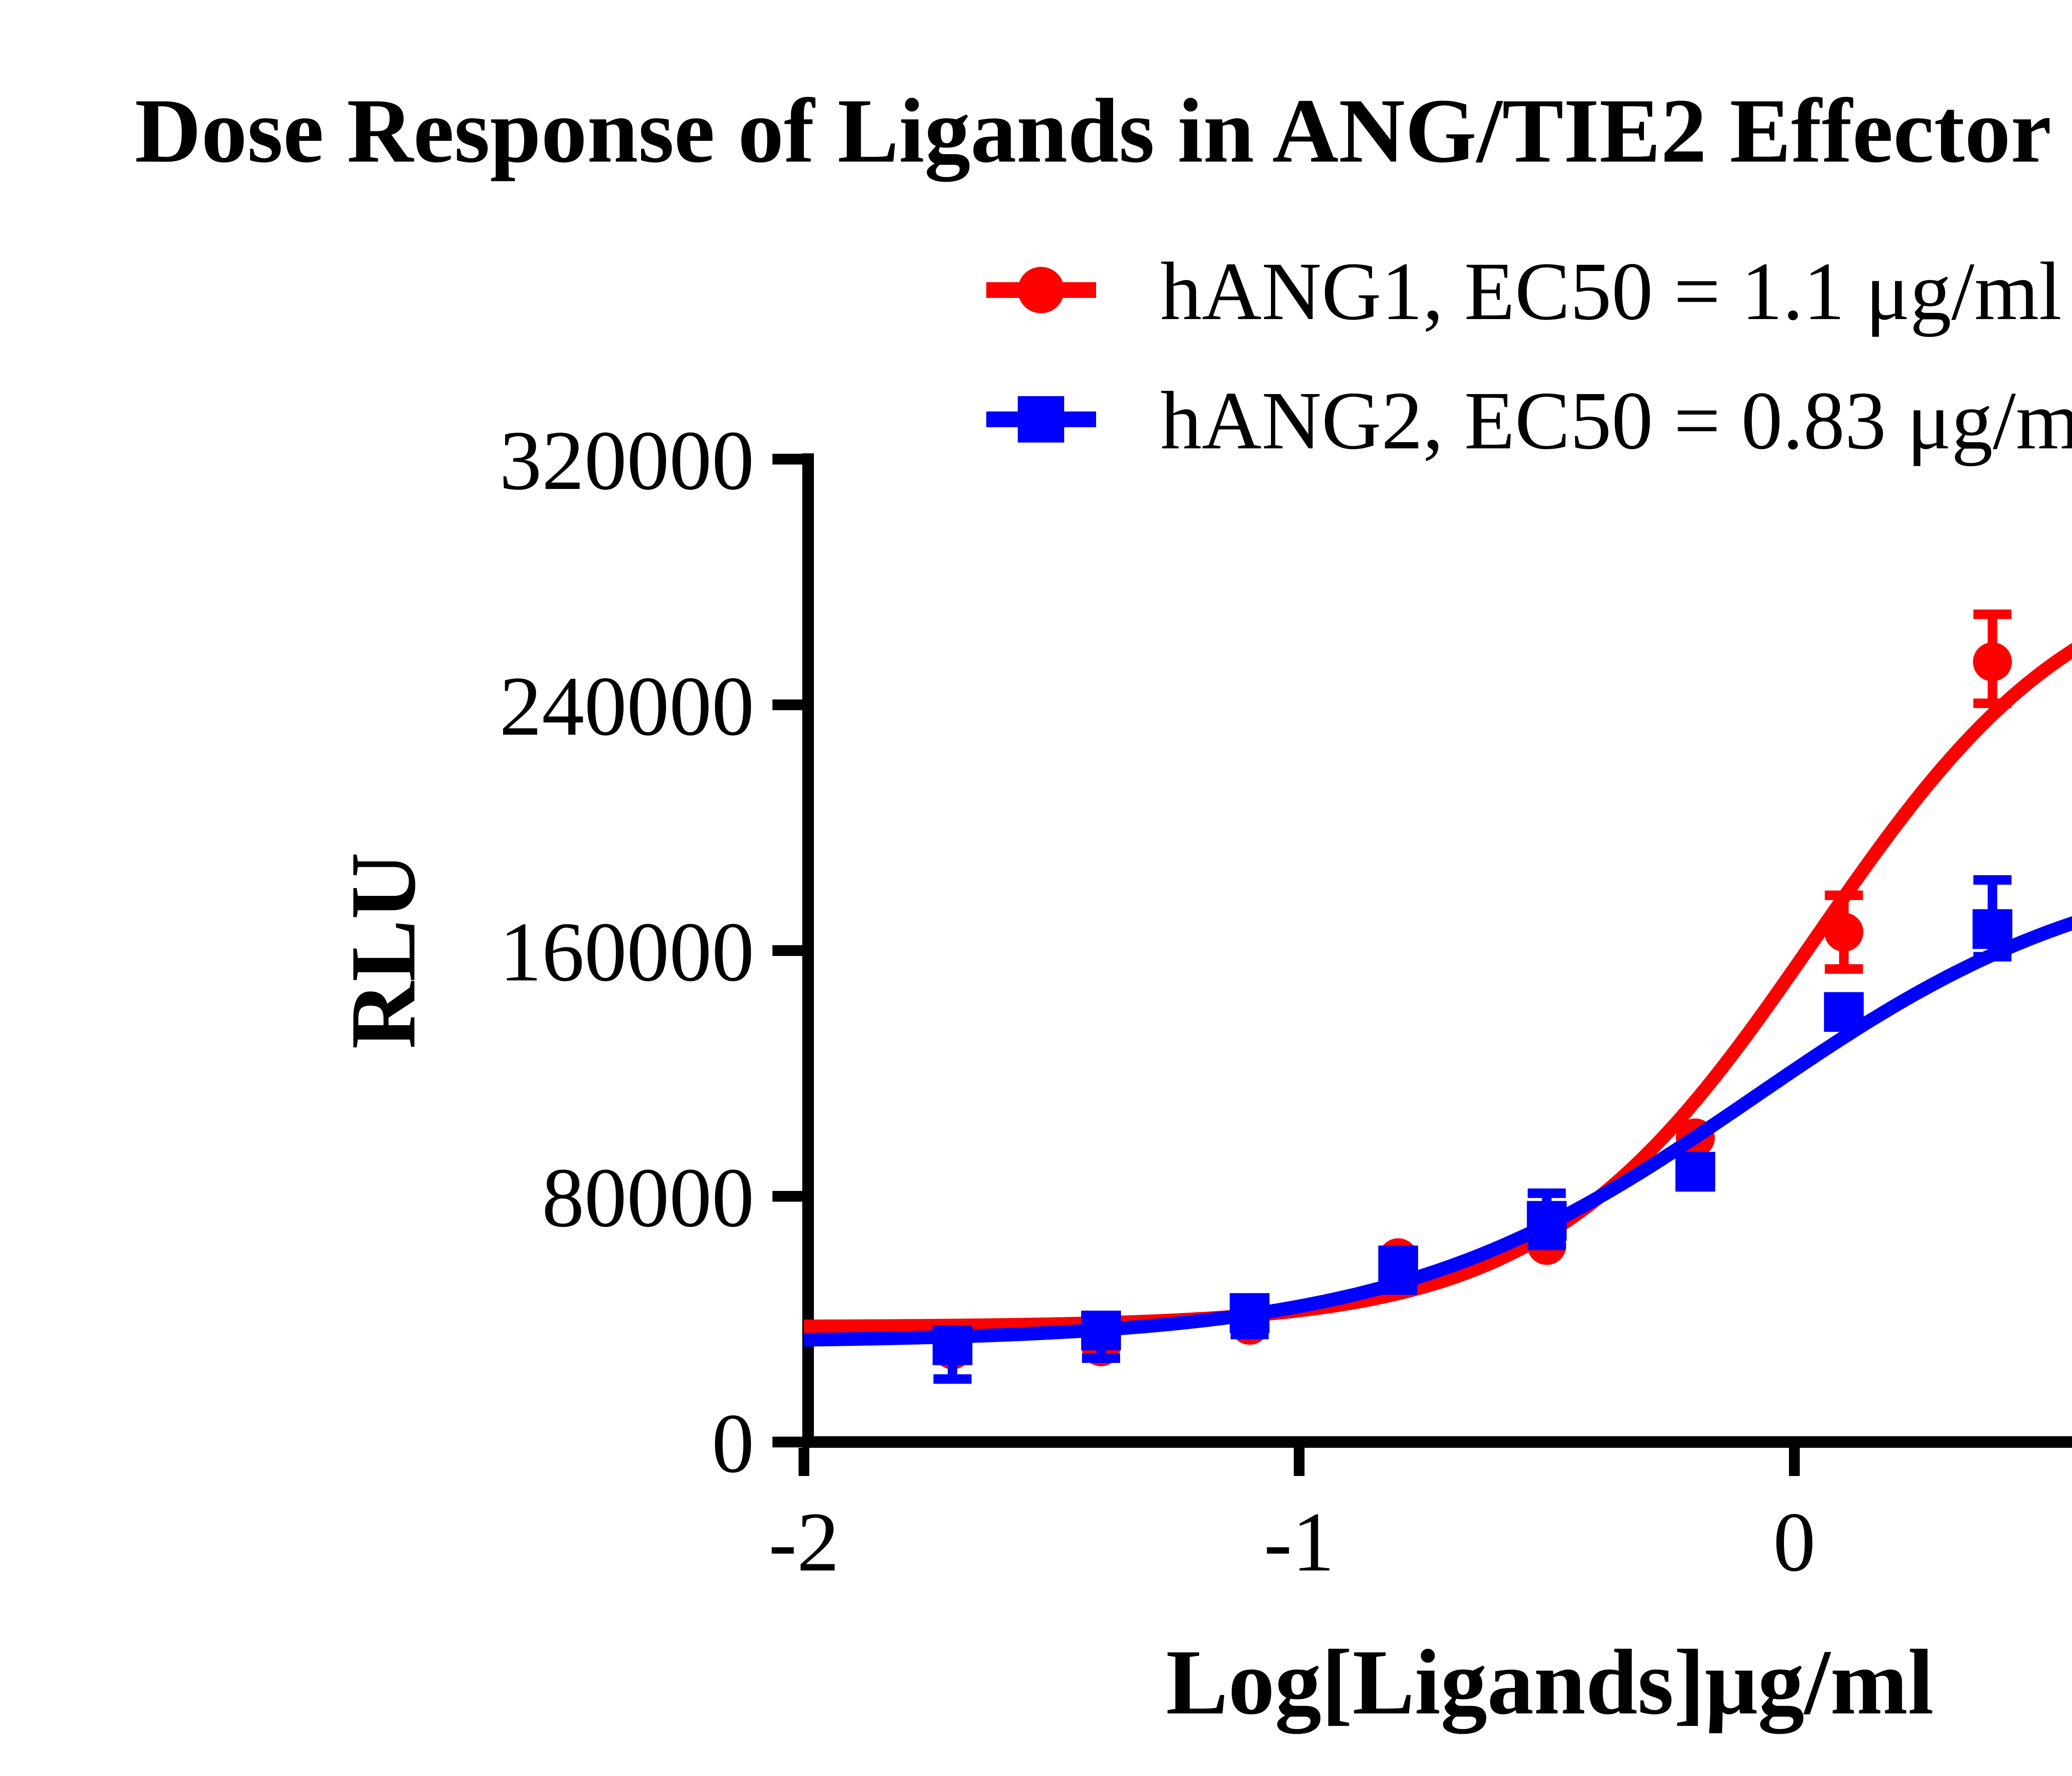  Describe the element at coordinates (1041, 290) in the screenshot. I see `legend-circle-marker-icon` at that location.